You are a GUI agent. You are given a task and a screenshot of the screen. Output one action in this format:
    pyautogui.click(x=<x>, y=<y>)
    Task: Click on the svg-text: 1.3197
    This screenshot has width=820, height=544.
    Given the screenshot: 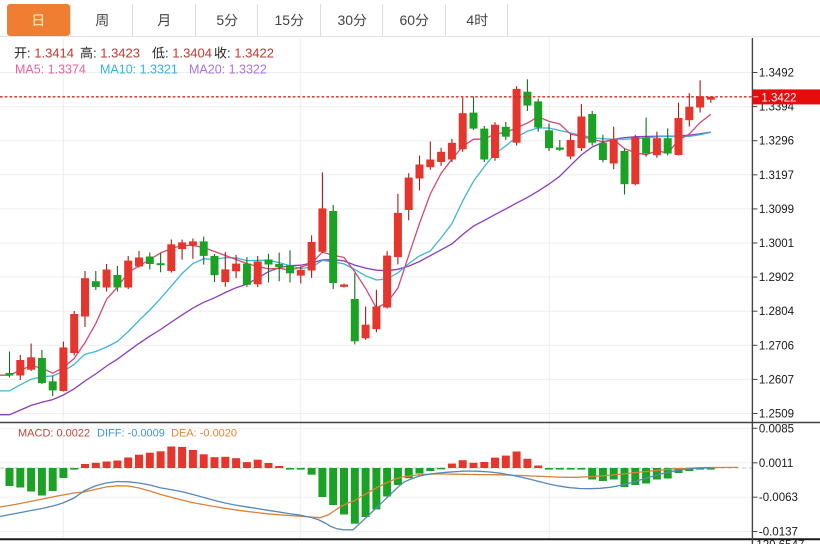 What is the action you would take?
    pyautogui.click(x=776, y=176)
    